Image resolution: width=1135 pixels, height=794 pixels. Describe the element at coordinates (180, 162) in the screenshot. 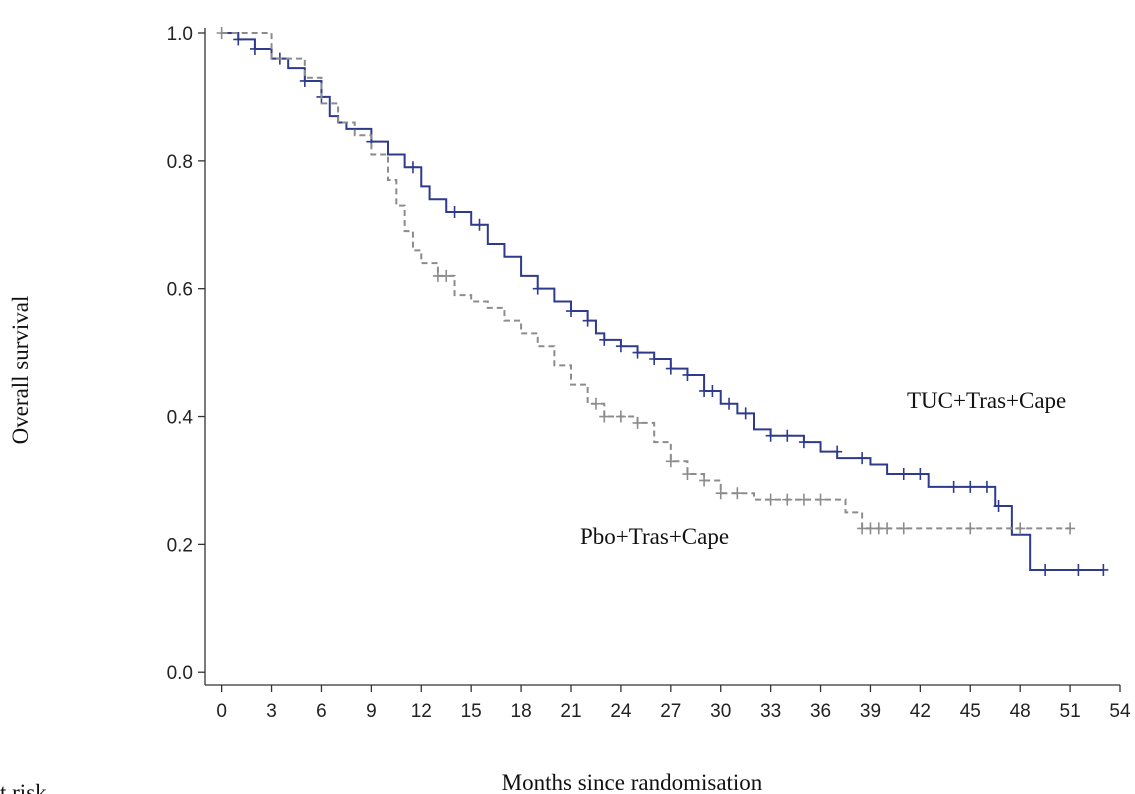

I see `y-tick-label: 0.8` at that location.